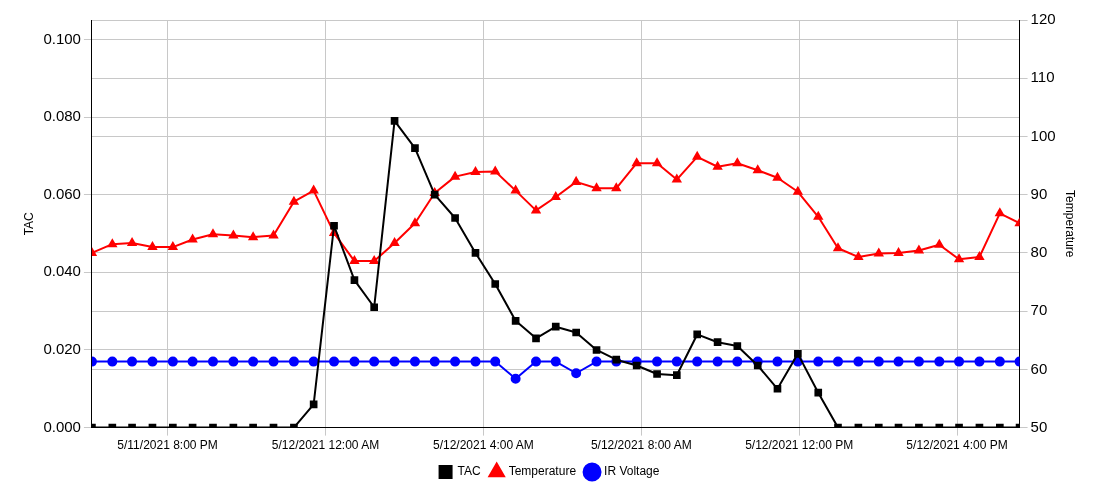 The image size is (1099, 500). I want to click on y-tick-label: 0.100, so click(62, 38).